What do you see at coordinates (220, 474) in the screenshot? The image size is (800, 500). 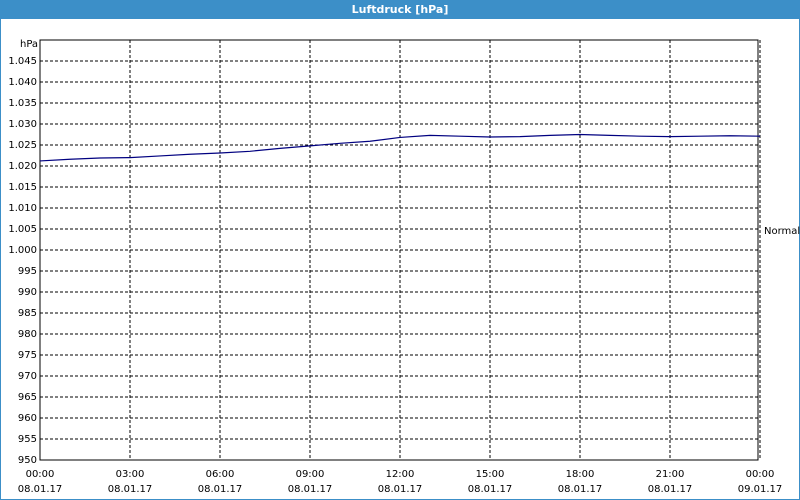 I see `x-tick-label: 06:00` at bounding box center [220, 474].